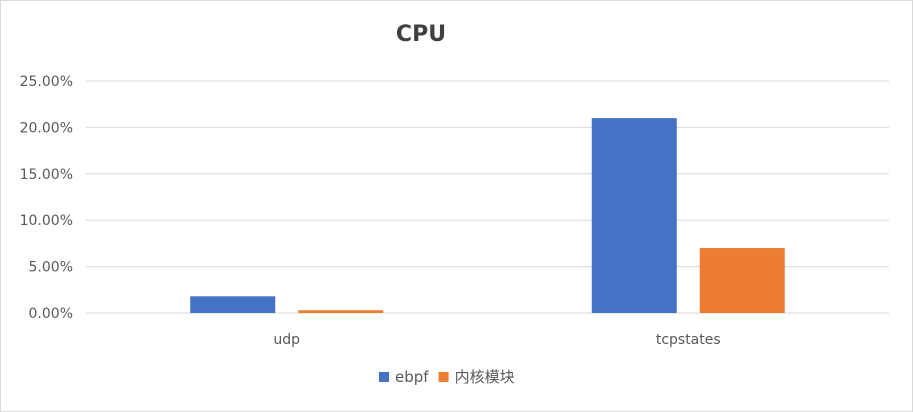 The image size is (913, 412). I want to click on x-category-label: udp, so click(286, 340).